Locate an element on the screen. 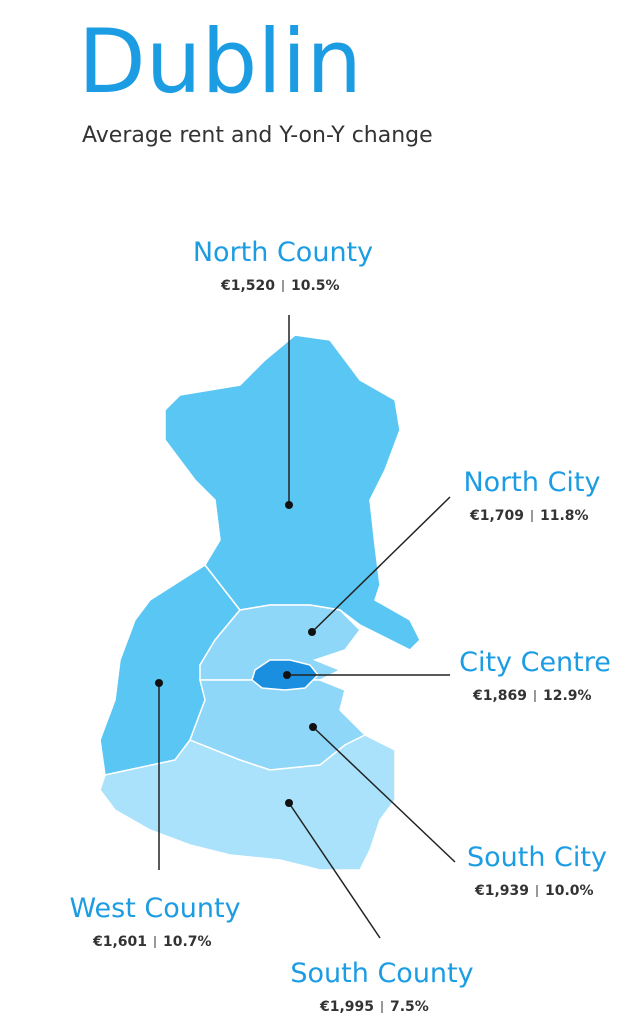  region-name: South County is located at coordinates (381, 973).